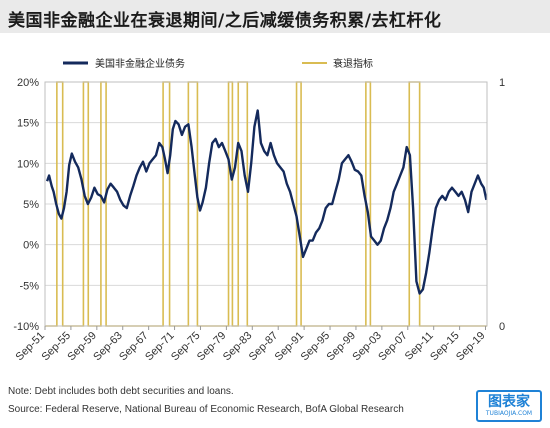 The height and width of the screenshot is (428, 550). I want to click on y-tick-label: 10%, so click(28, 164).